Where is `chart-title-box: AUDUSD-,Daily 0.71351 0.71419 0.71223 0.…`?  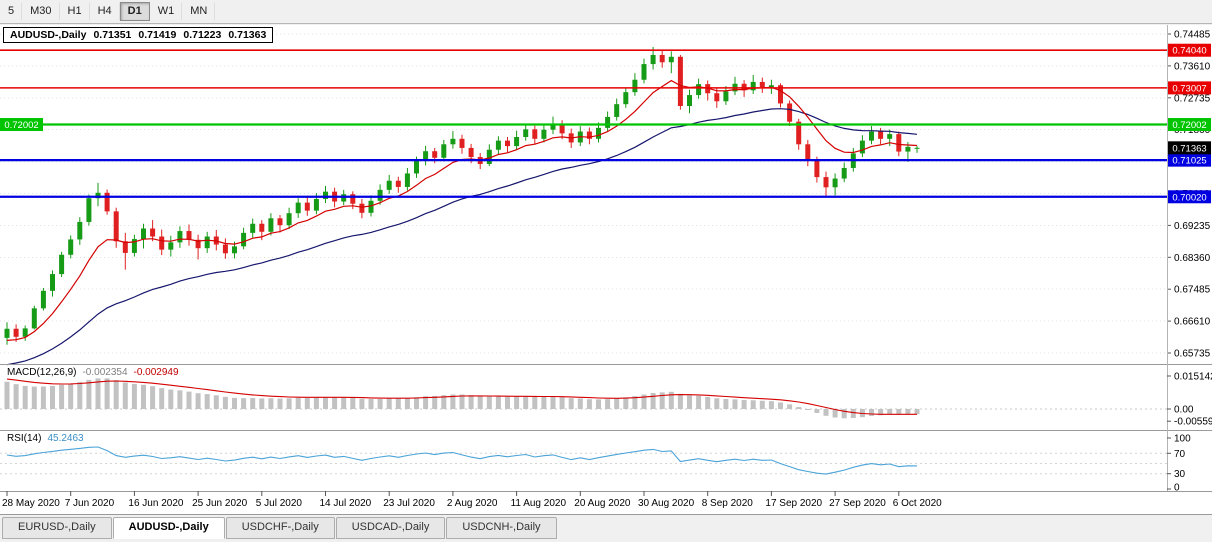
chart-title-box: AUDUSD-,Daily 0.71351 0.71419 0.71223 0.… is located at coordinates (138, 35).